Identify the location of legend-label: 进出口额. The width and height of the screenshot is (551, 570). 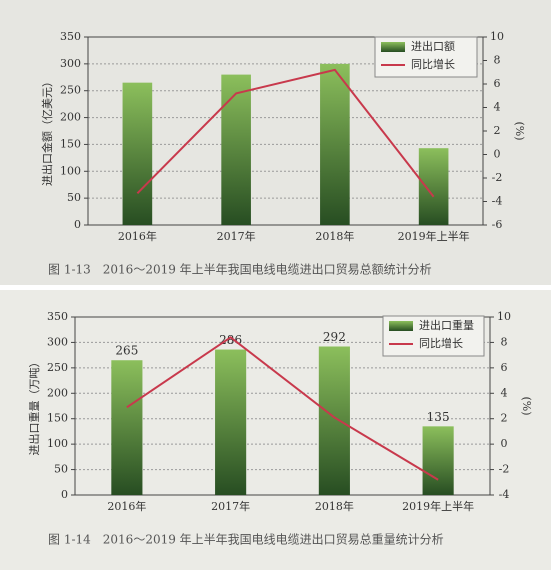
(433, 46).